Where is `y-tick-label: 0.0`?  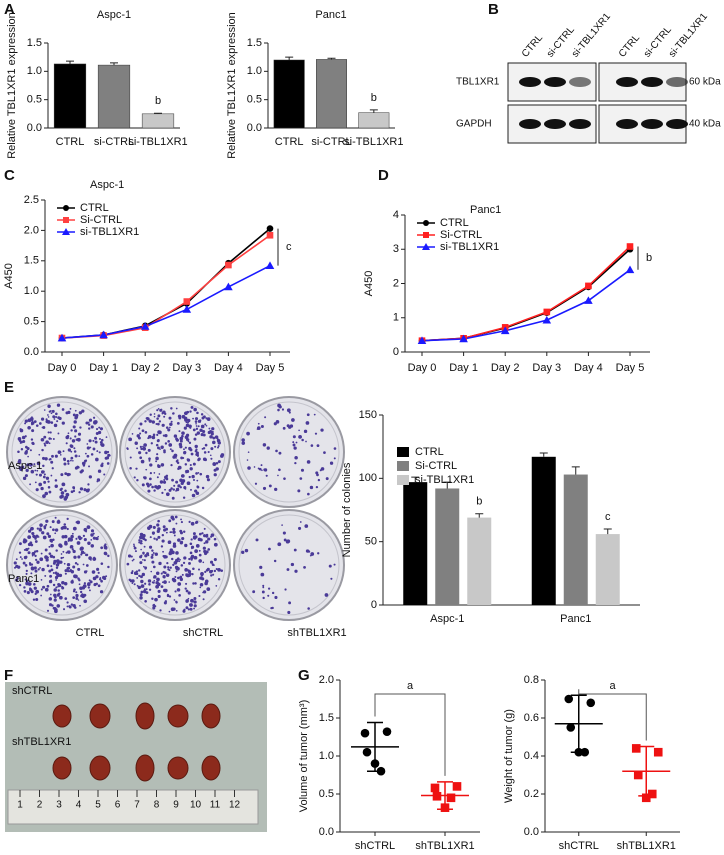 y-tick-label: 0.0 is located at coordinates (254, 128).